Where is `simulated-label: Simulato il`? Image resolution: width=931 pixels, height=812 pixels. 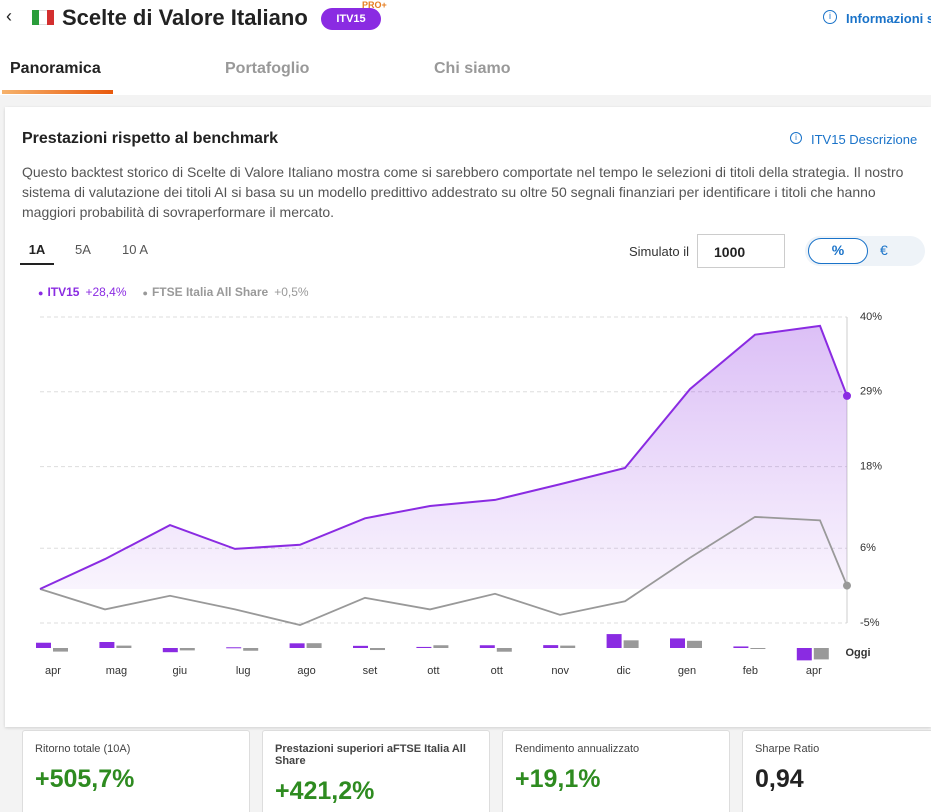
simulated-label: Simulato il is located at coordinates (659, 251).